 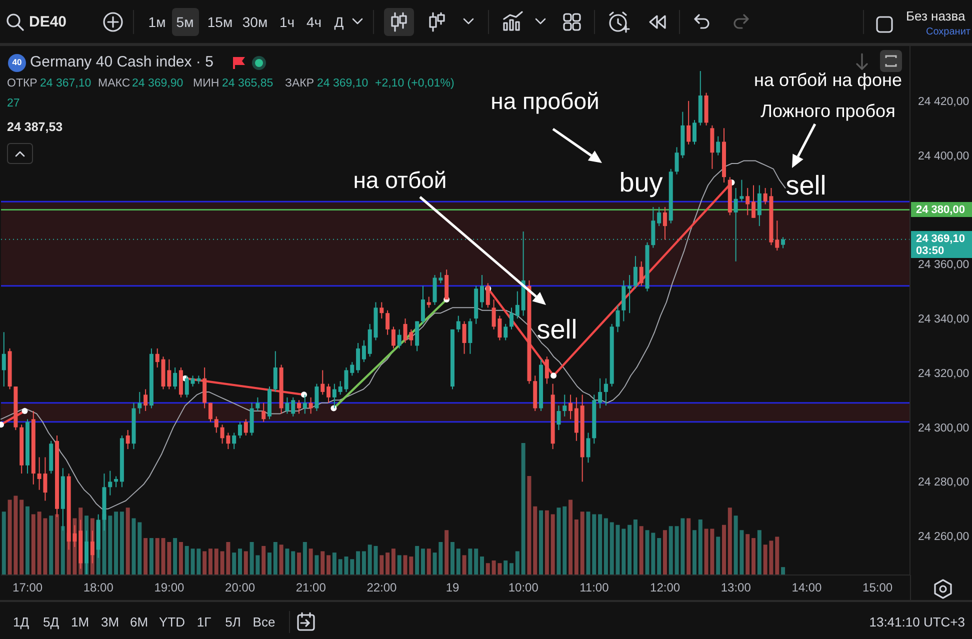 I want to click on x-tick-label: 10:00, so click(x=523, y=587).